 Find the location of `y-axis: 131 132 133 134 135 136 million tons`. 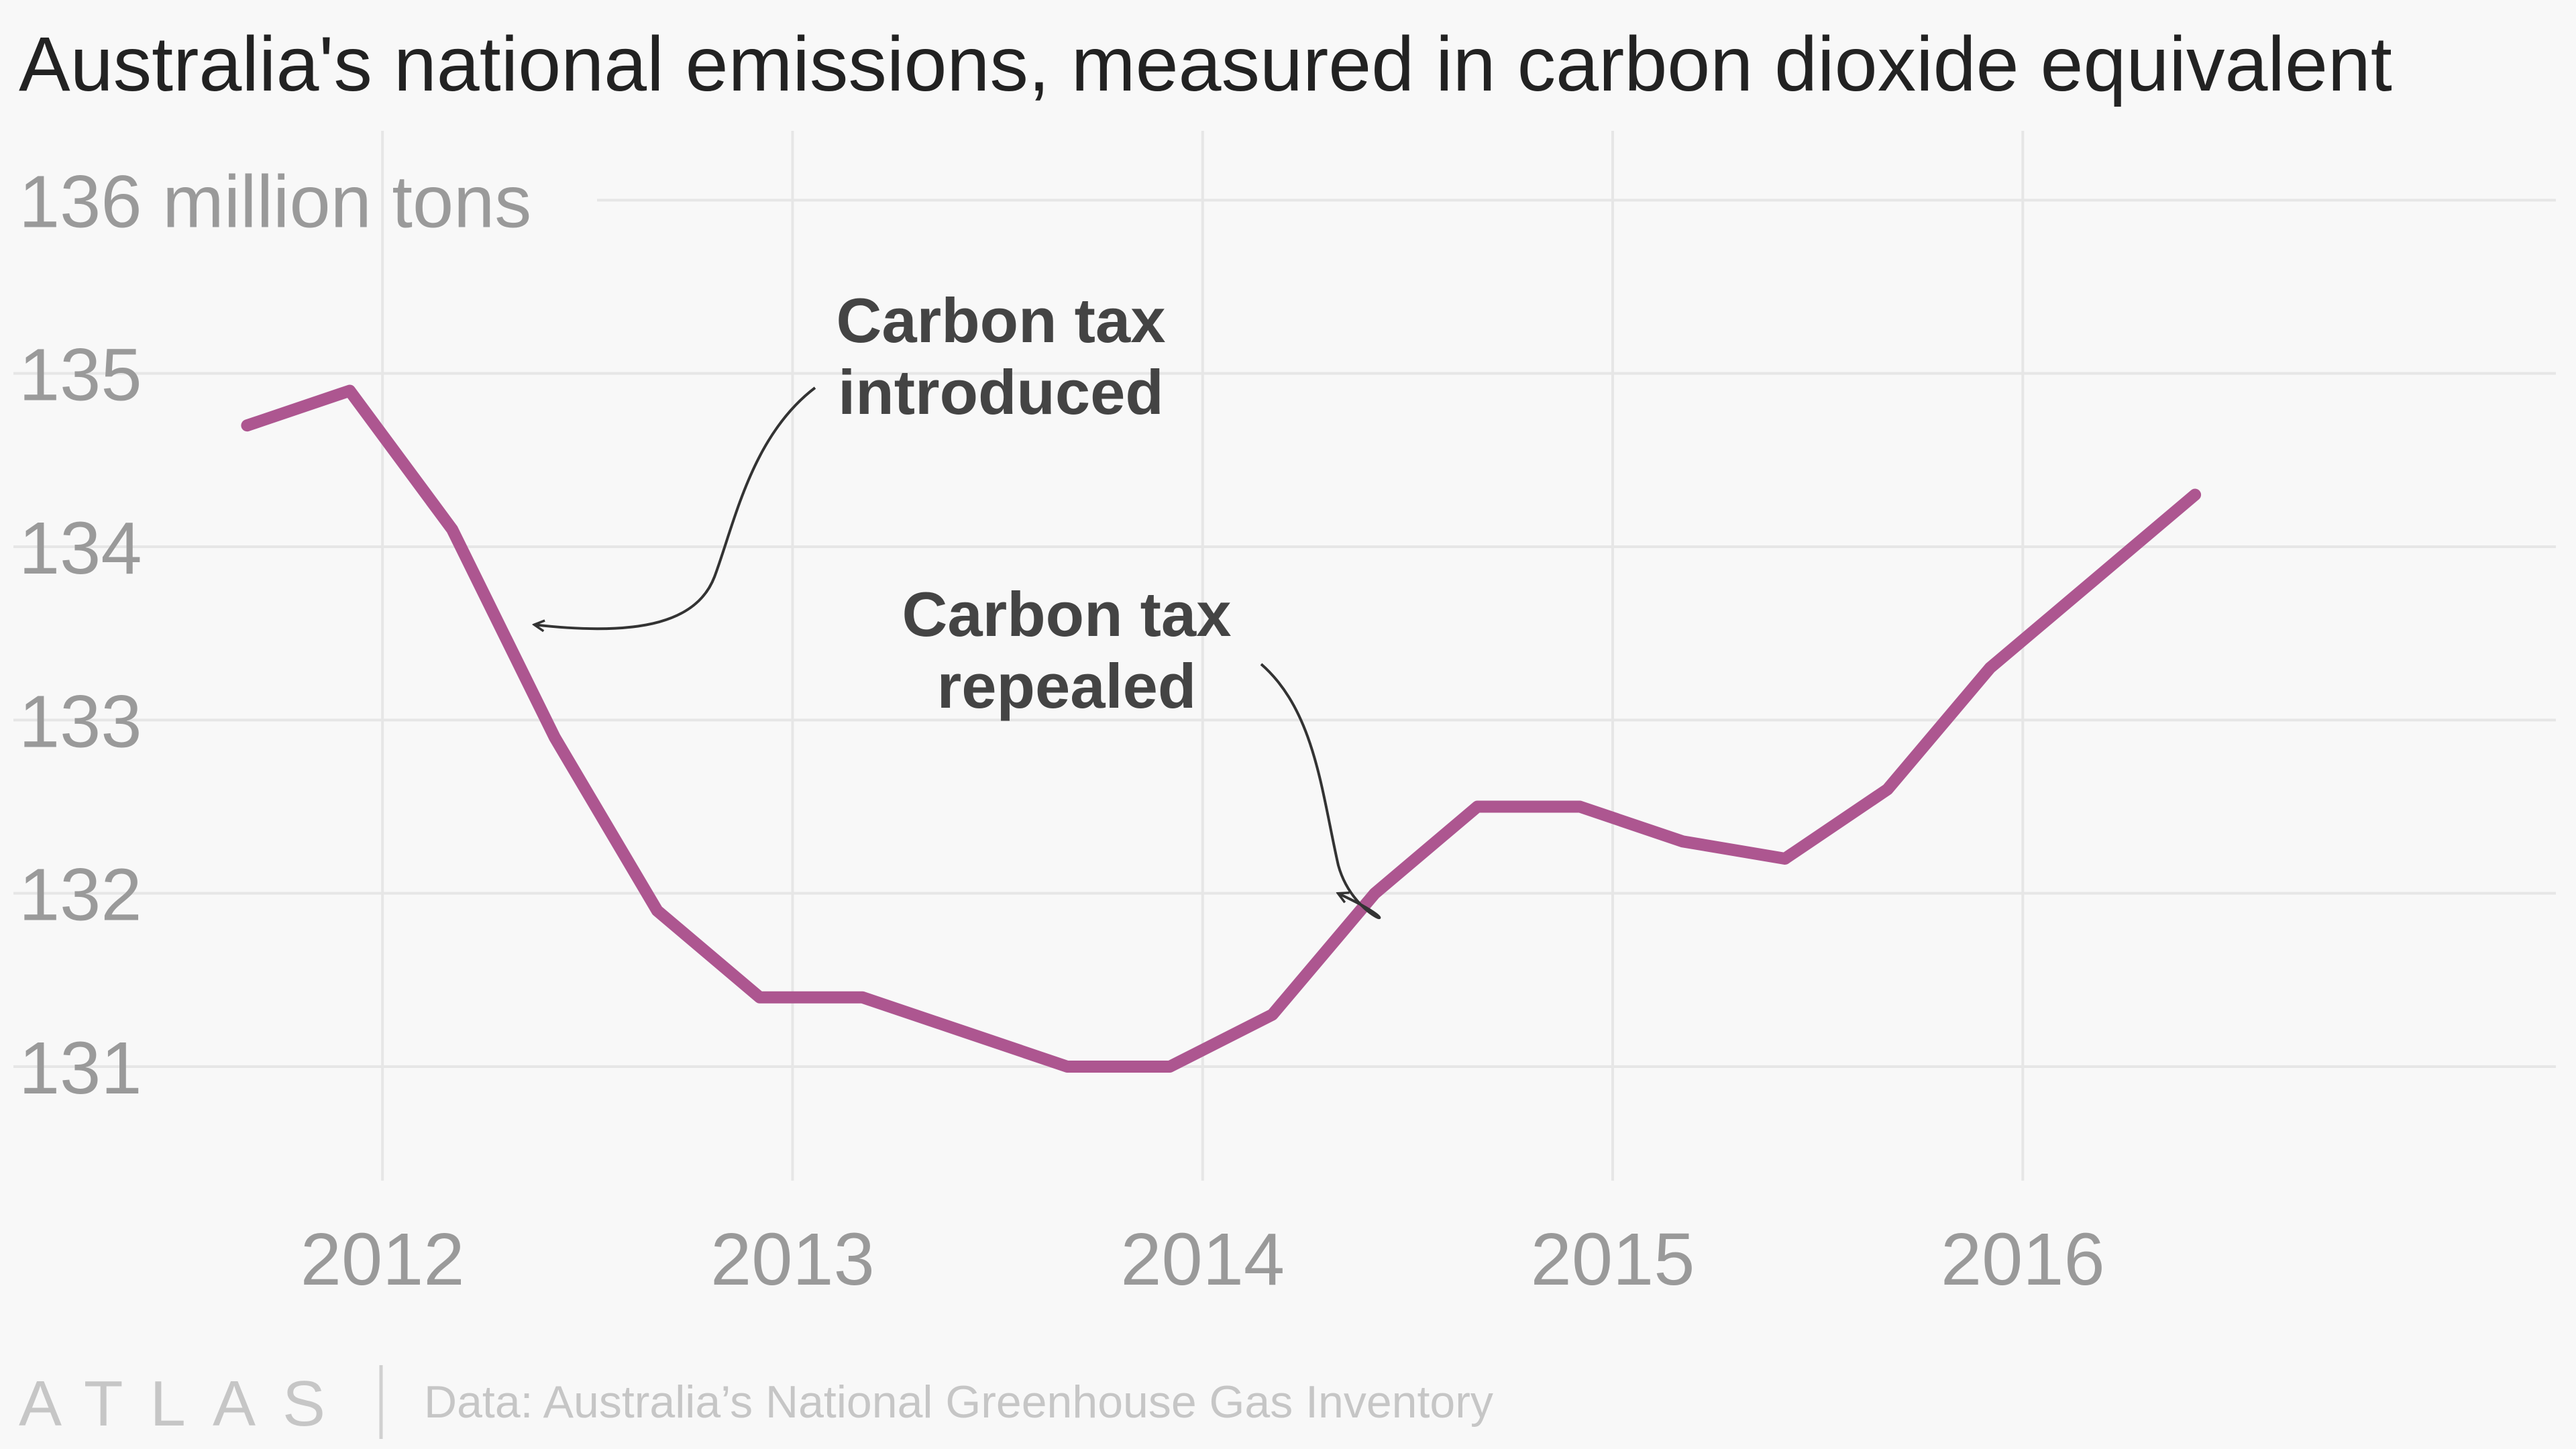

y-axis: 131 132 133 134 135 136 million tons is located at coordinates (275, 635).